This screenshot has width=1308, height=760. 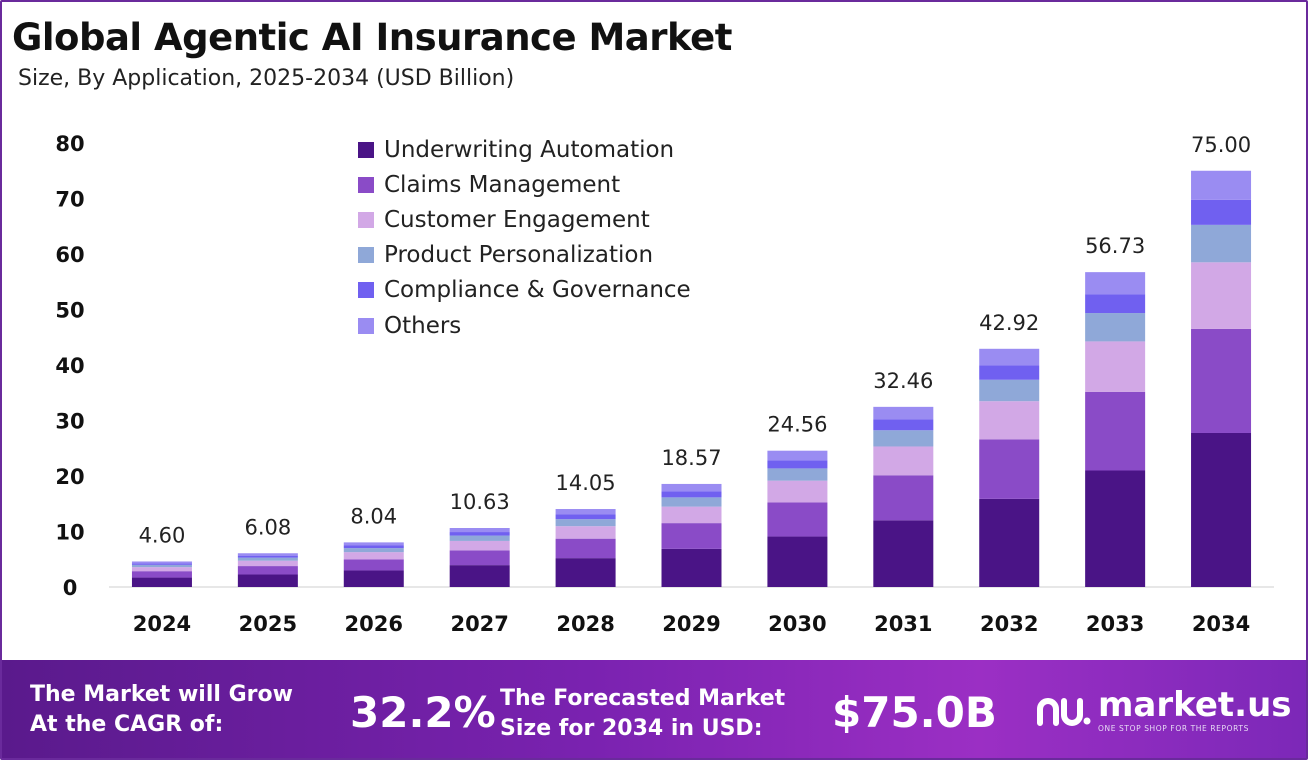 What do you see at coordinates (1164, 710) in the screenshot?
I see `brand-logo: market.us ONE STOP SHOP FOR THE REPORTS` at bounding box center [1164, 710].